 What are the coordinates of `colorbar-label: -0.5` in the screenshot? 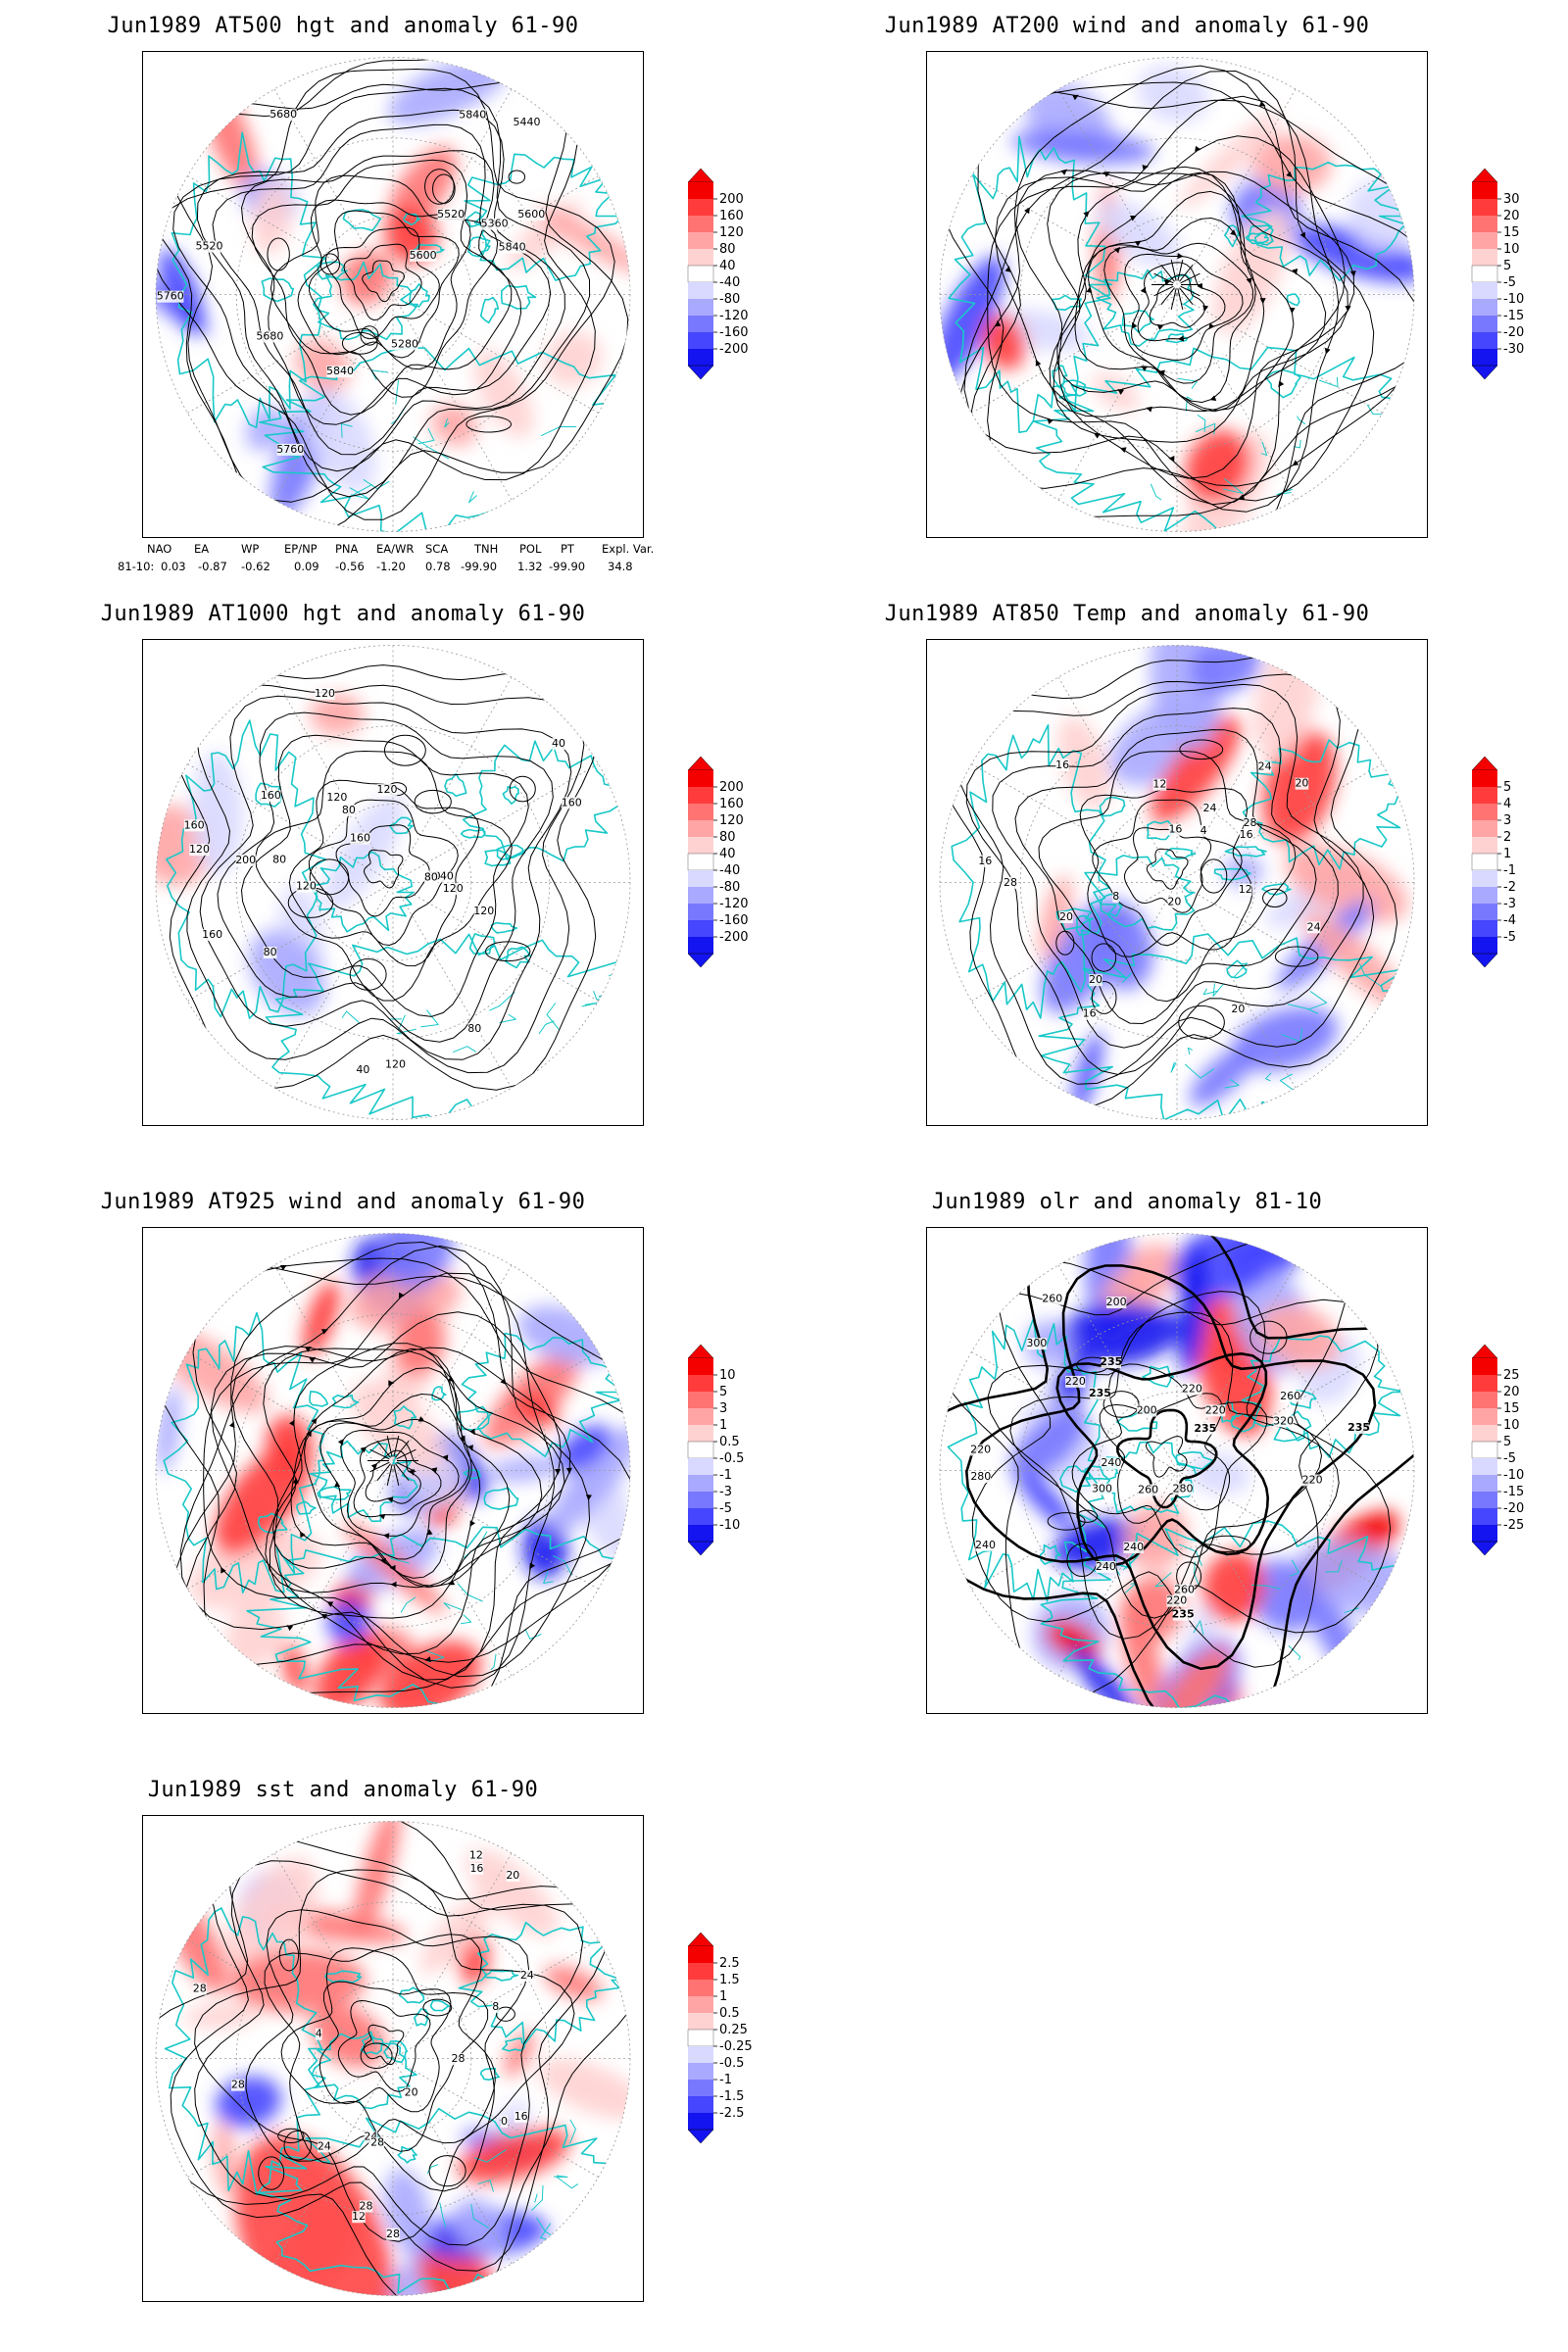 It's located at (731, 1458).